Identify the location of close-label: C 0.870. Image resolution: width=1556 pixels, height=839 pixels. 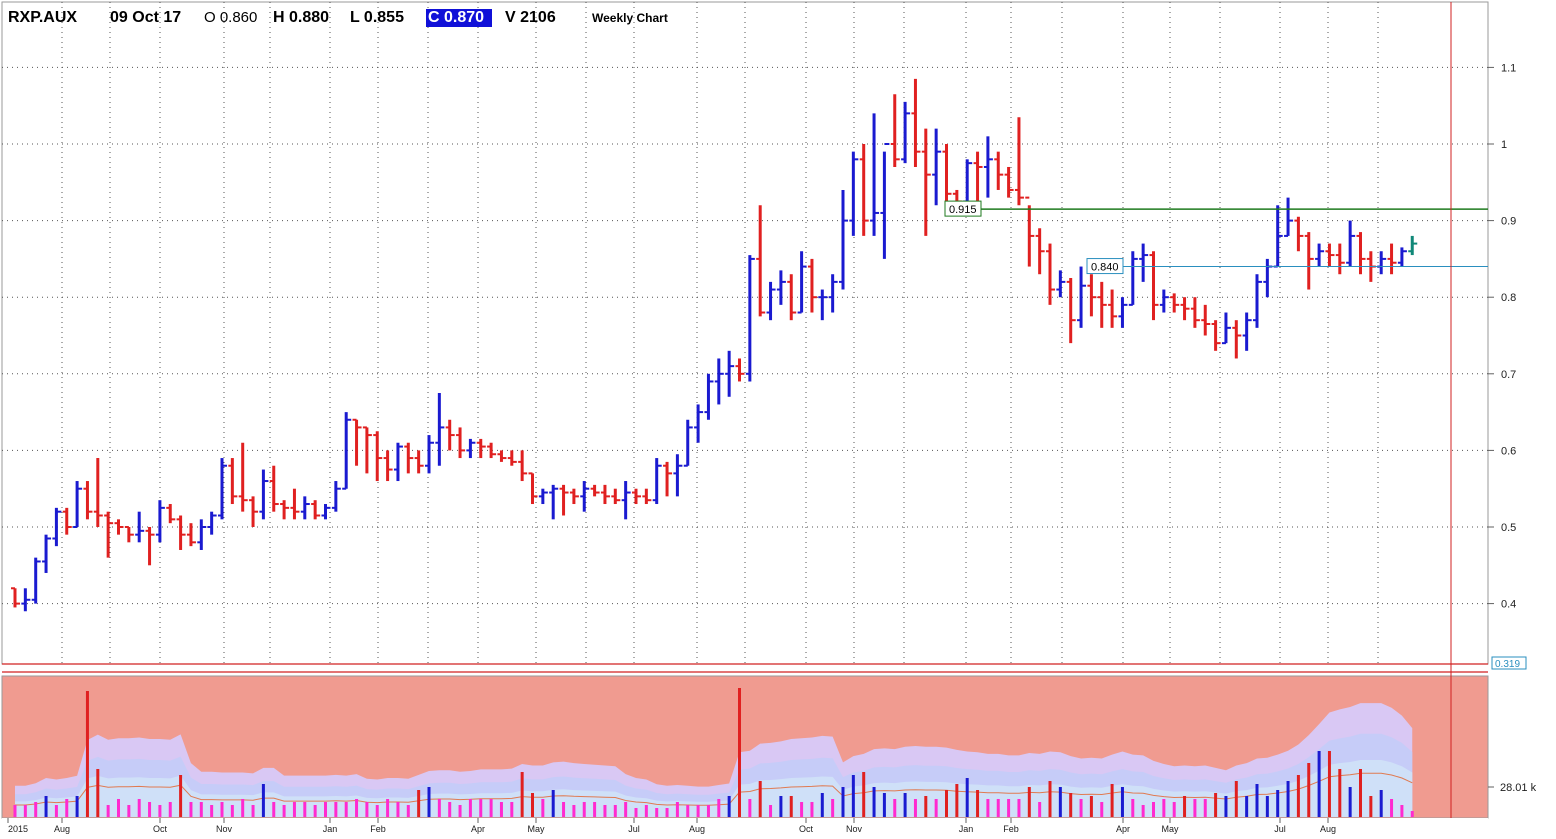
(459, 18).